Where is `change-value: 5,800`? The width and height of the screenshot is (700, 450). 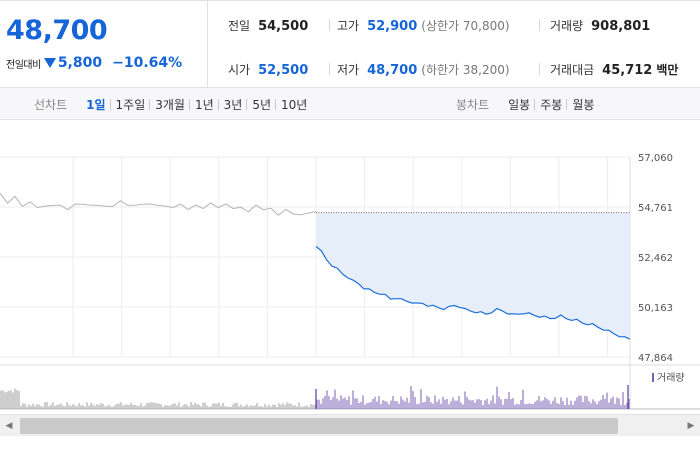 change-value: 5,800 is located at coordinates (80, 63).